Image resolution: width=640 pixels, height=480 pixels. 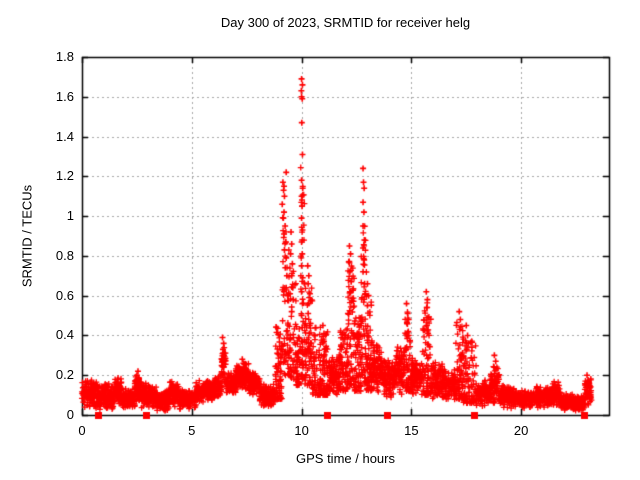 I want to click on y-tick-label: 0.8, so click(x=64, y=255).